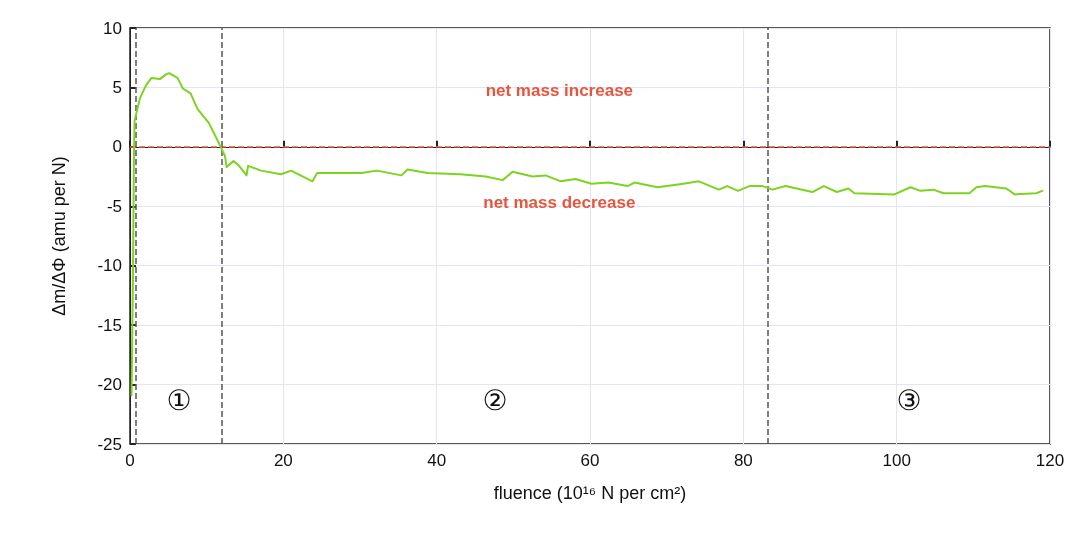 The height and width of the screenshot is (550, 1086). Describe the element at coordinates (109, 444) in the screenshot. I see `y-tick-label: -25` at that location.